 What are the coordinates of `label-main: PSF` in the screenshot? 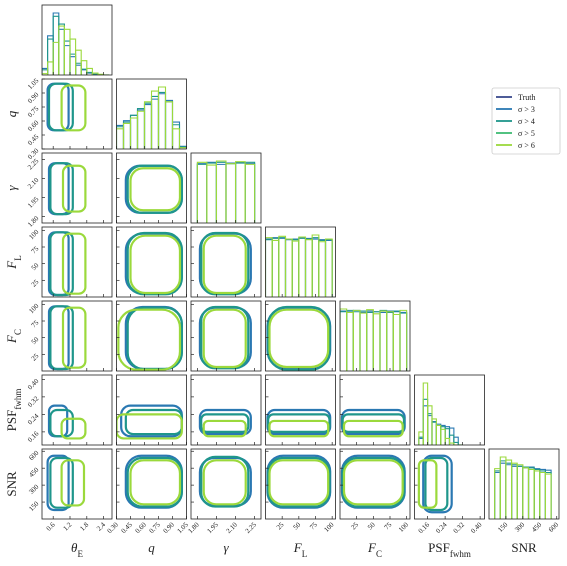 It's located at (11, 421).